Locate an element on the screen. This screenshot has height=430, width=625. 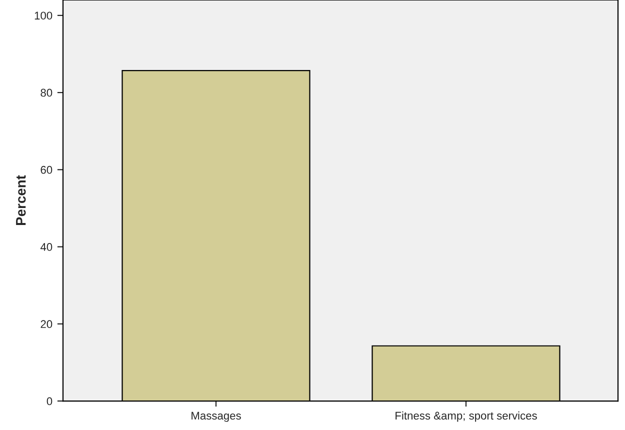
y-tick-label: 0 is located at coordinates (49, 401).